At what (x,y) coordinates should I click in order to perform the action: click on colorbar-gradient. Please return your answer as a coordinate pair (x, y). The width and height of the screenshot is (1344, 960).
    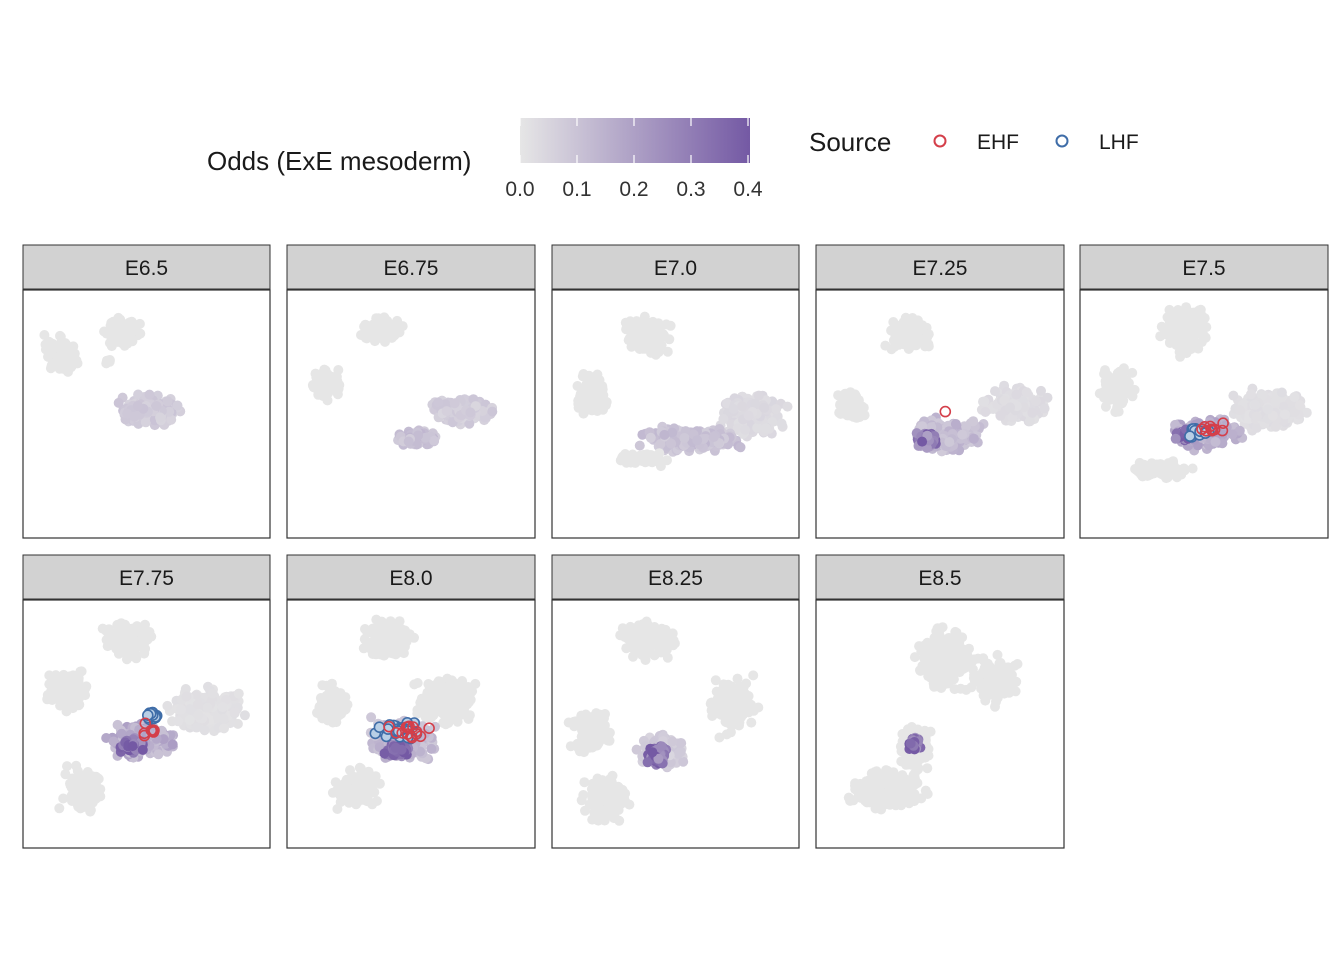
    Looking at the image, I should click on (635, 140).